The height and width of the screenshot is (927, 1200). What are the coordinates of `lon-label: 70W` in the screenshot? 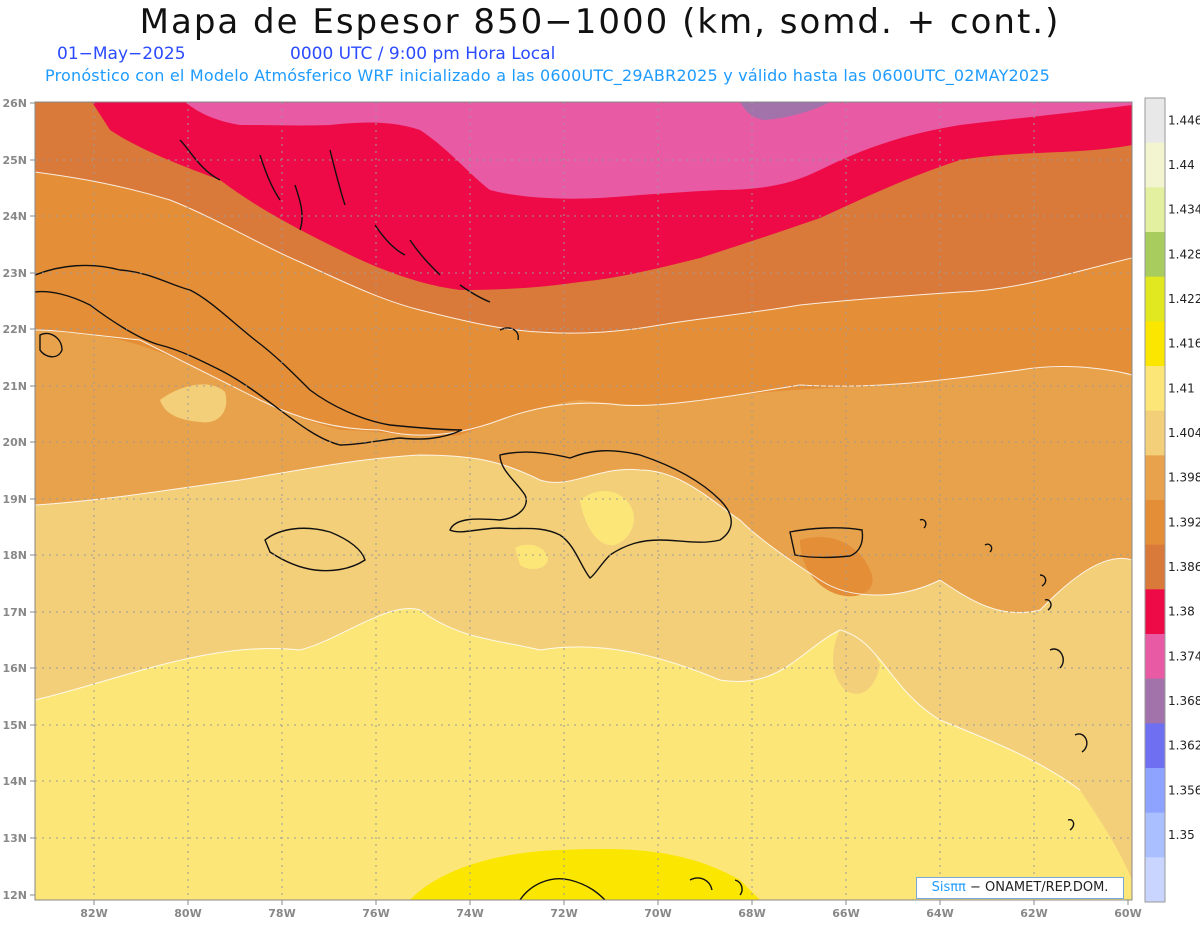 It's located at (657, 913).